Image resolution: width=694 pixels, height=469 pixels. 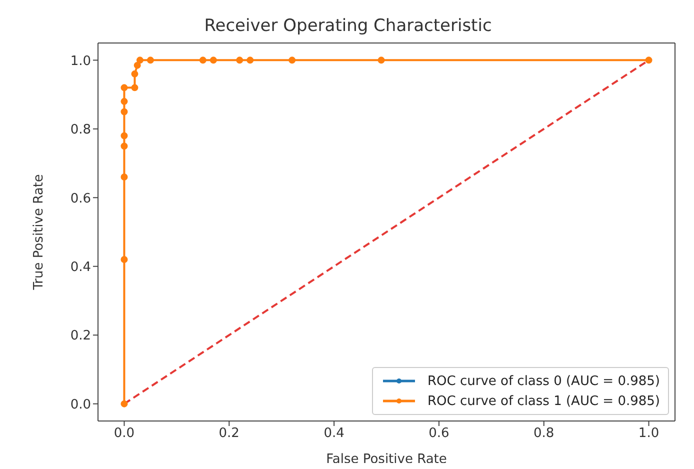 What do you see at coordinates (543, 381) in the screenshot?
I see `legend-label: ROC curve of class 0 (AUC = 0.985)` at bounding box center [543, 381].